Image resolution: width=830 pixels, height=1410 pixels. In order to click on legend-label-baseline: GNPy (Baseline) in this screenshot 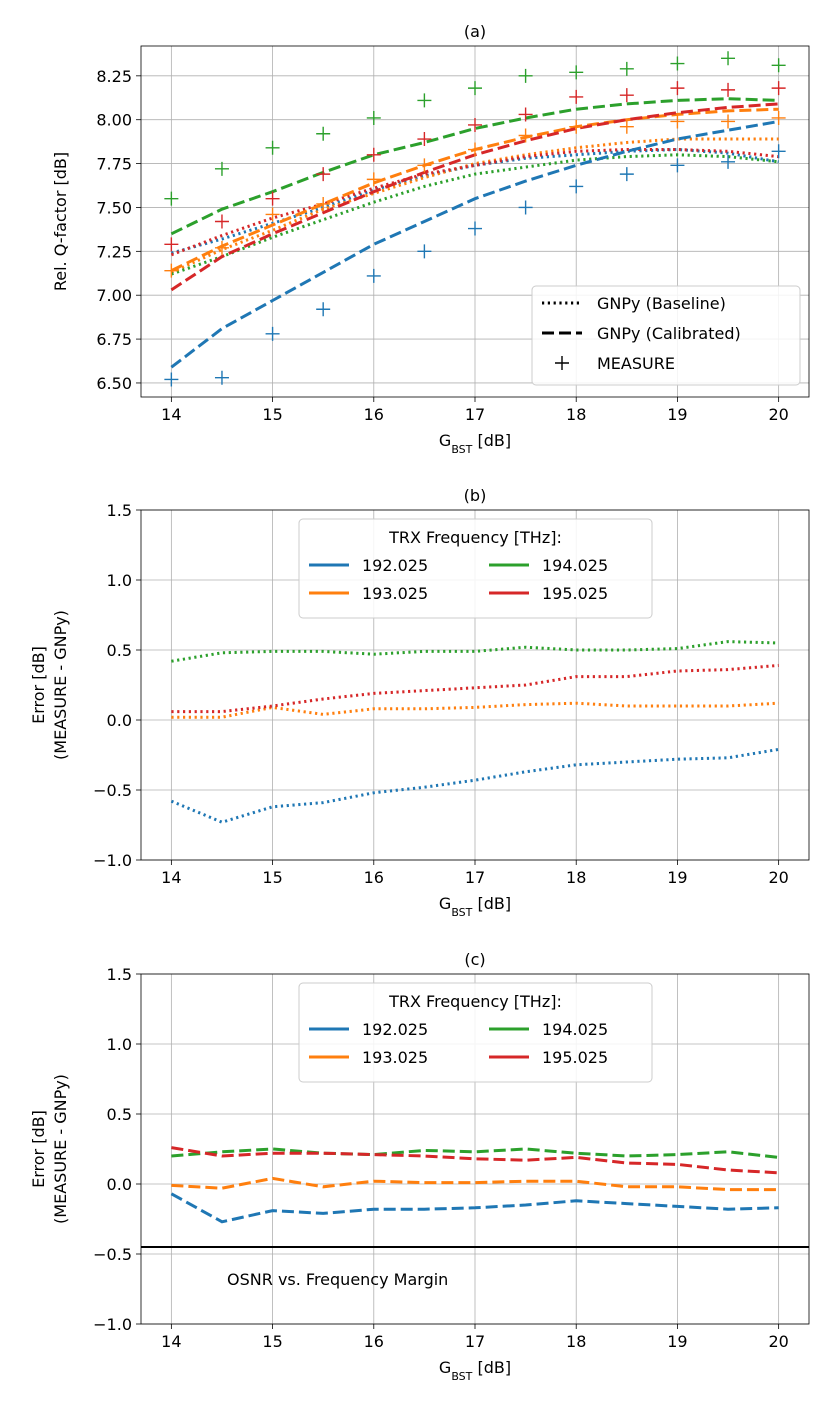, I will do `click(661, 303)`.